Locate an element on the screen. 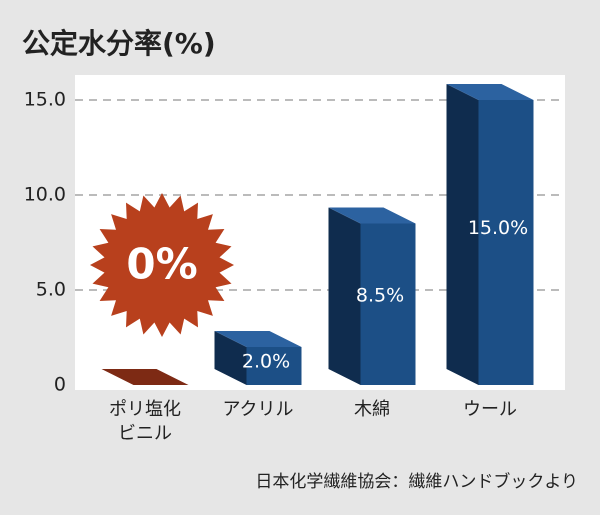 This screenshot has width=600, height=515. value-label: 8.5% is located at coordinates (380, 296).